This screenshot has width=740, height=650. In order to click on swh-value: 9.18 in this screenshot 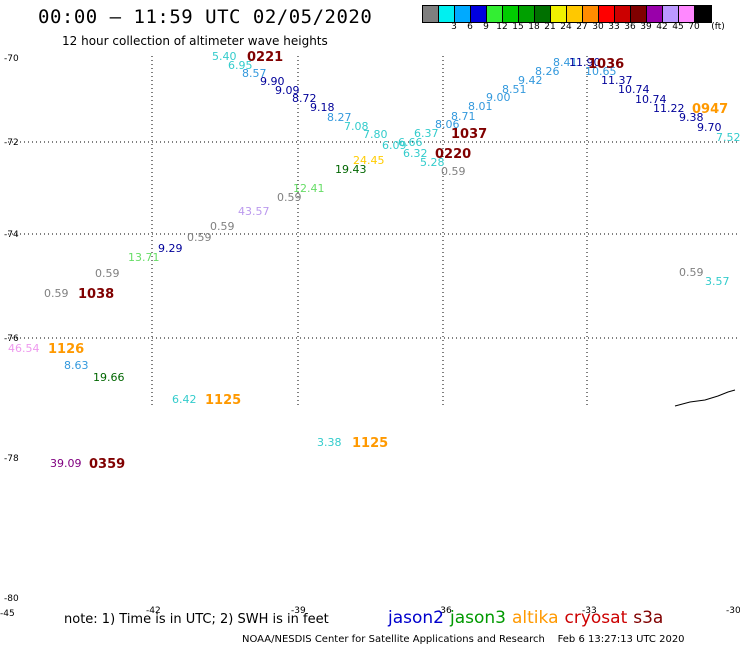, I will do `click(322, 107)`.